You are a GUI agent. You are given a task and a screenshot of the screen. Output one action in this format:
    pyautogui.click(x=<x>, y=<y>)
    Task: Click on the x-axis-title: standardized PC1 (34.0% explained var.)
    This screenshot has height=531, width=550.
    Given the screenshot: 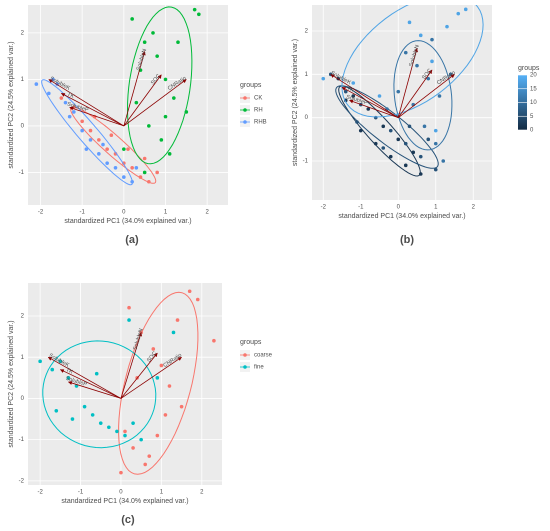 What is the action you would take?
    pyautogui.click(x=127, y=221)
    